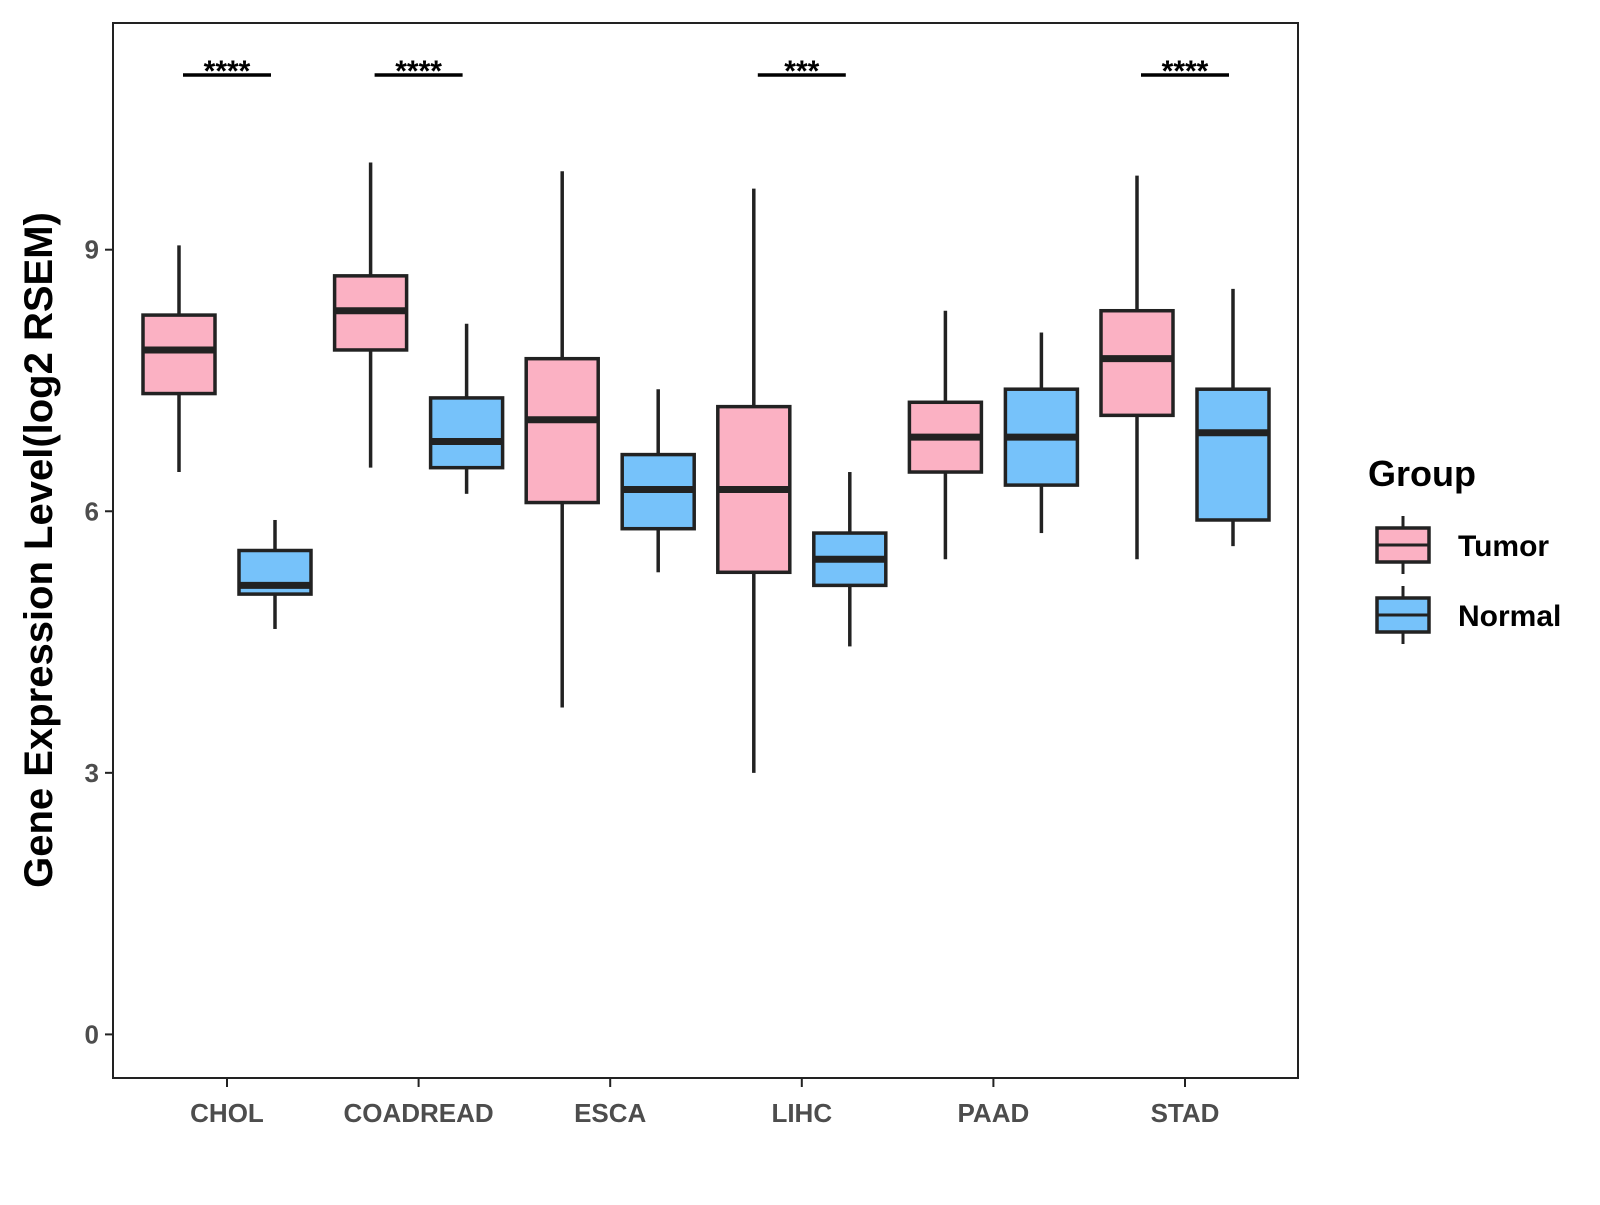 The image size is (1600, 1205). What do you see at coordinates (227, 1113) in the screenshot?
I see `x-tick-label: CHOL` at bounding box center [227, 1113].